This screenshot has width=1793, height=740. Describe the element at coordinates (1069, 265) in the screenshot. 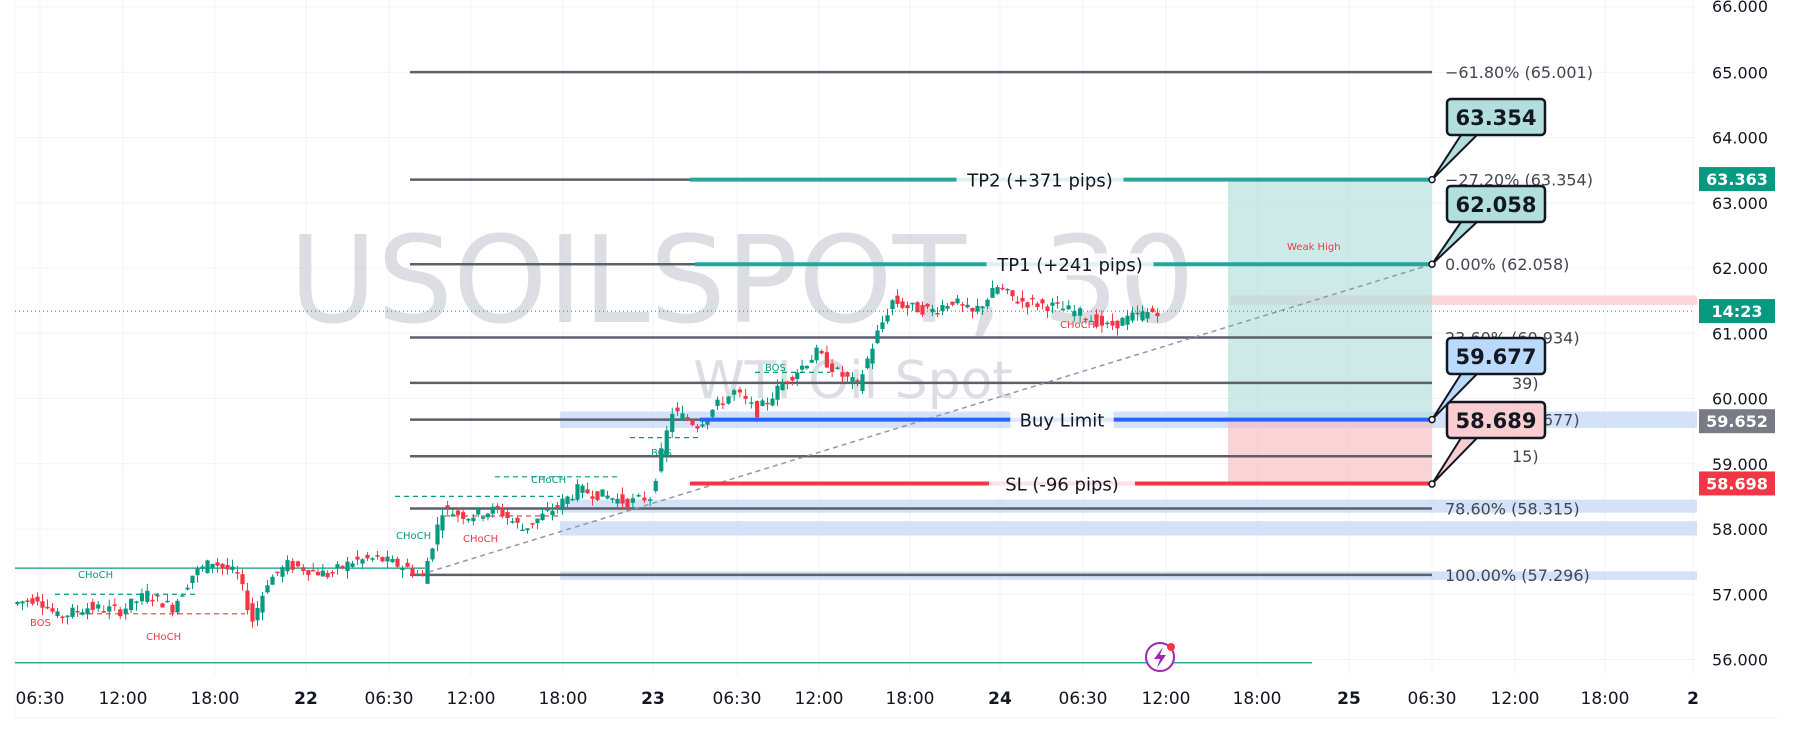

I see `tp1-label: TP1 (+241 pips)` at that location.